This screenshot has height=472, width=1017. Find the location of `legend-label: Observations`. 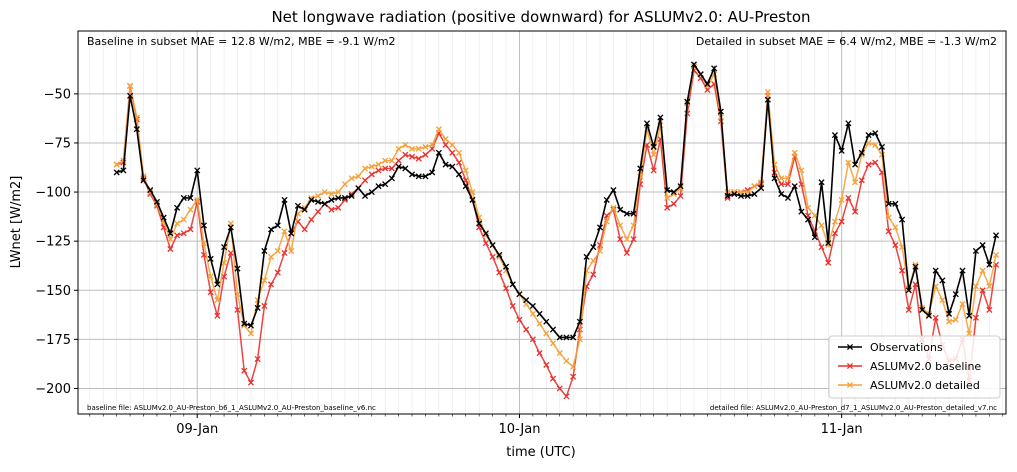

legend-label: Observations is located at coordinates (906, 347).